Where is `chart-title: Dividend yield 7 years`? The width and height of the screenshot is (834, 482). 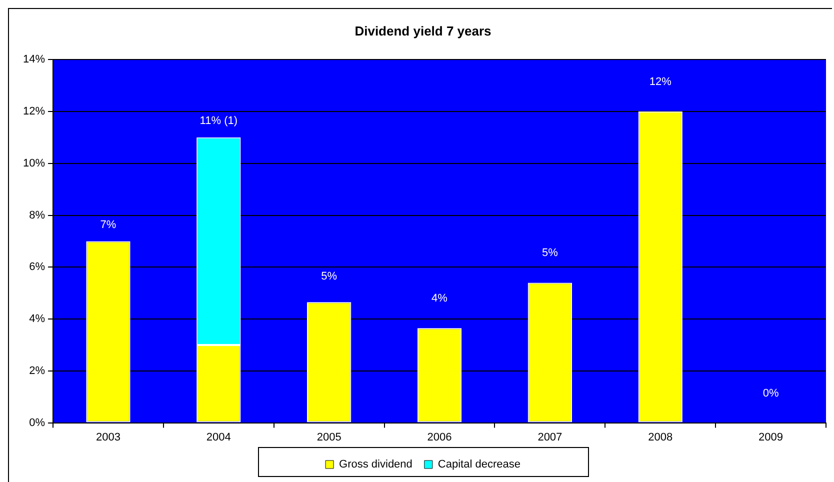 chart-title: Dividend yield 7 years is located at coordinates (423, 30).